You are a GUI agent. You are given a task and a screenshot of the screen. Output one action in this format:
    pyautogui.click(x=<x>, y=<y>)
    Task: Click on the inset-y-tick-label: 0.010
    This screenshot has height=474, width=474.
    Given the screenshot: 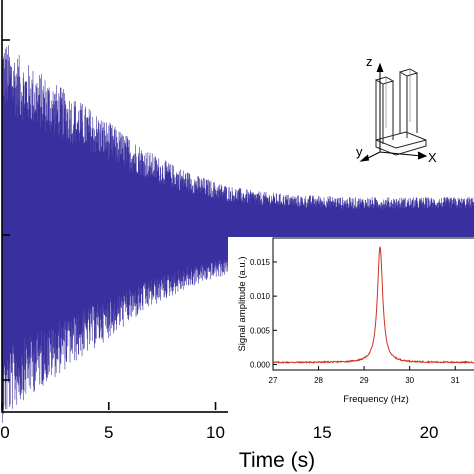 What is the action you would take?
    pyautogui.click(x=260, y=296)
    